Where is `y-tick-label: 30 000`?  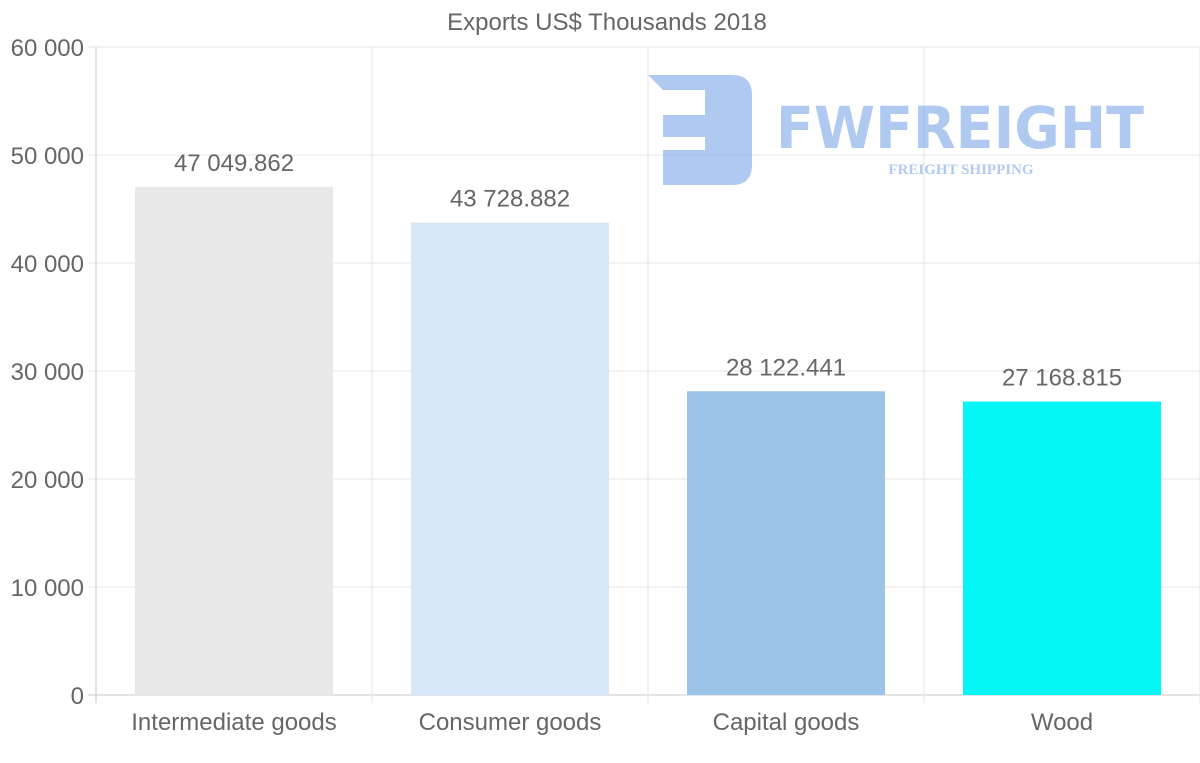 y-tick-label: 30 000 is located at coordinates (47, 372).